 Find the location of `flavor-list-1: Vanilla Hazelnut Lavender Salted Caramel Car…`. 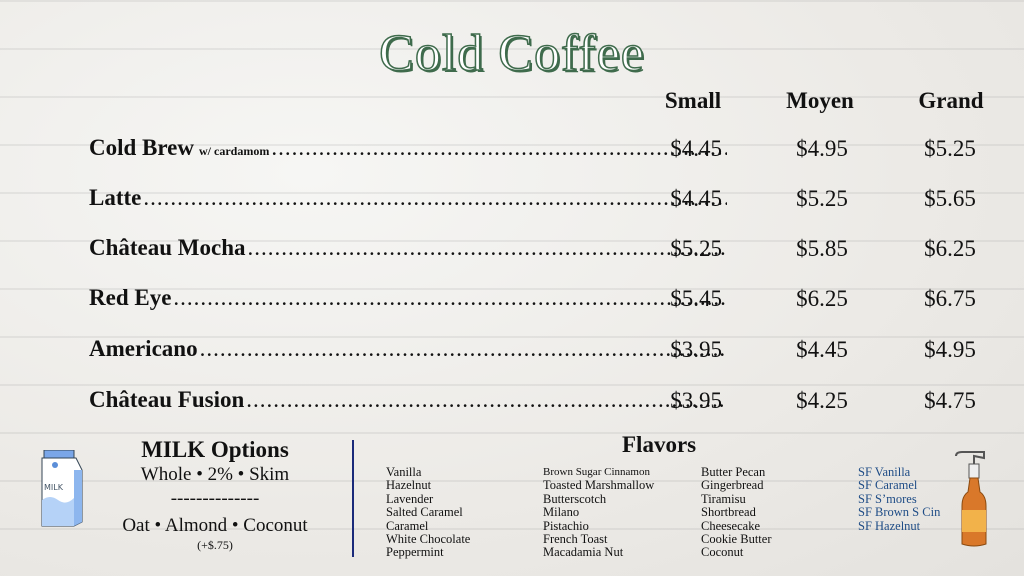

flavor-list-1: Vanilla Hazelnut Lavender Salted Caramel Car… is located at coordinates (428, 512).